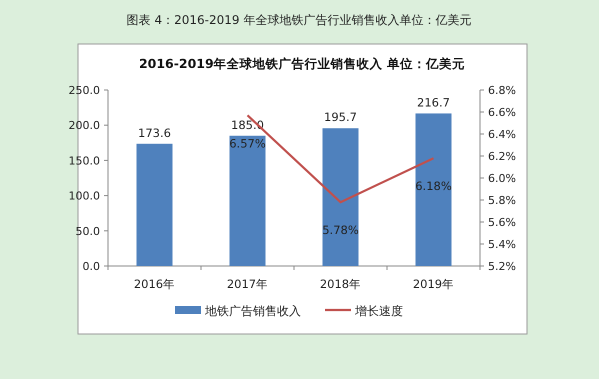 Image resolution: width=599 pixels, height=379 pixels. What do you see at coordinates (84, 125) in the screenshot?
I see `y-tick-label: 200.0` at bounding box center [84, 125].